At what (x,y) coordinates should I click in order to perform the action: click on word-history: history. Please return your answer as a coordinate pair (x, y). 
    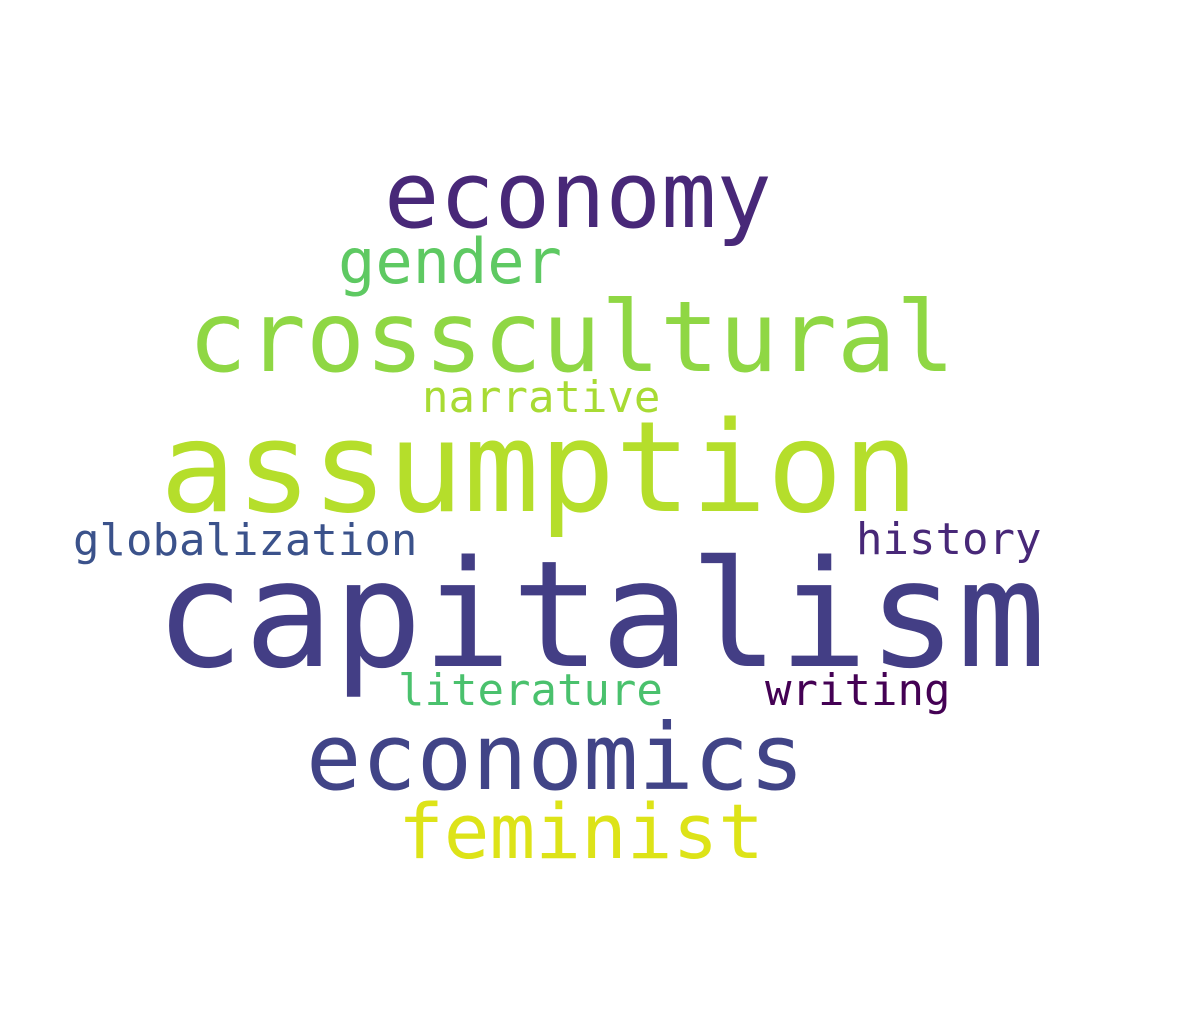
    Looking at the image, I should click on (949, 539).